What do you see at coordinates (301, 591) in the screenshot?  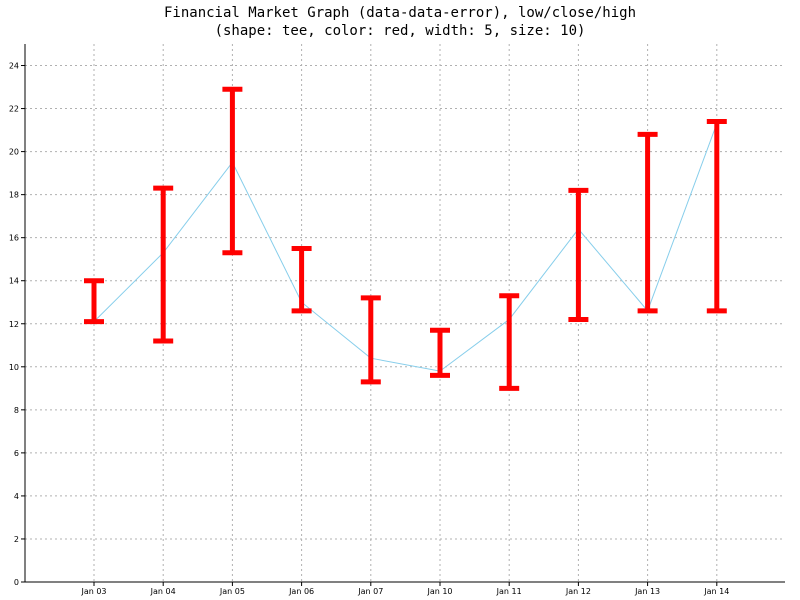 I see `x-tick-label: Jan 06` at bounding box center [301, 591].